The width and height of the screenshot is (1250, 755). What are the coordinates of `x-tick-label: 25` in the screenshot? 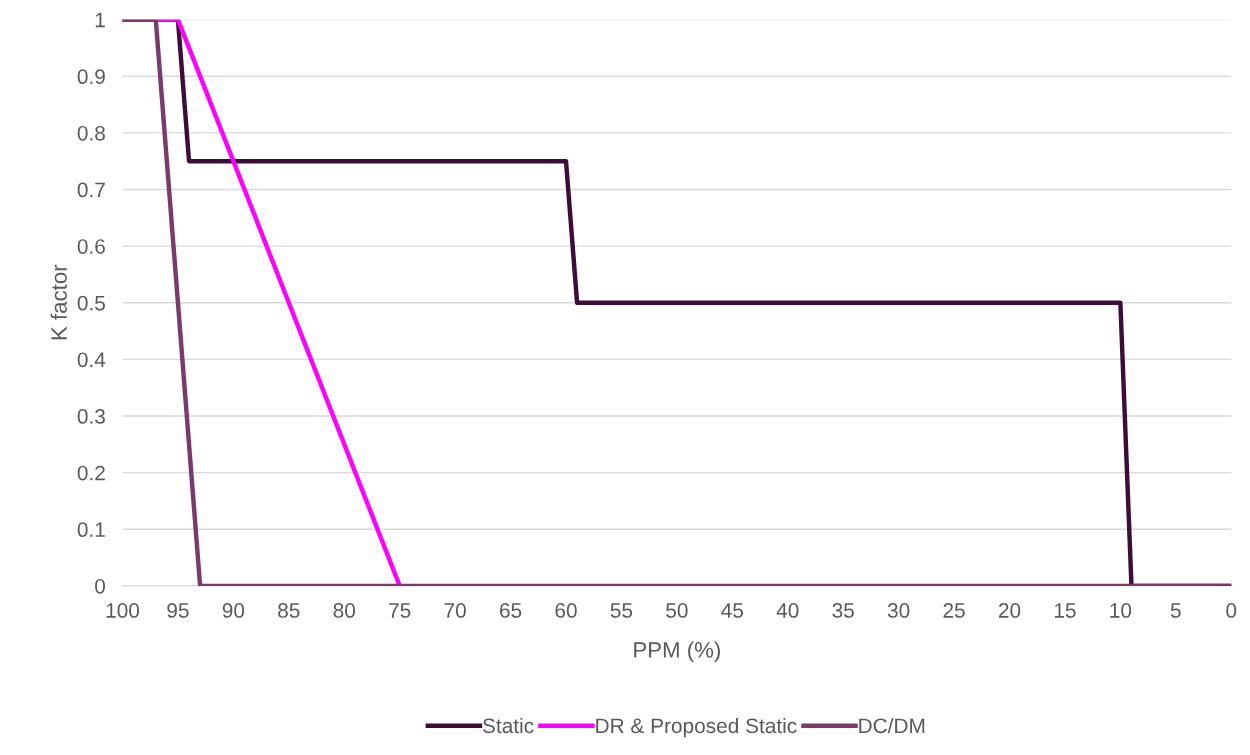 It's located at (954, 610).